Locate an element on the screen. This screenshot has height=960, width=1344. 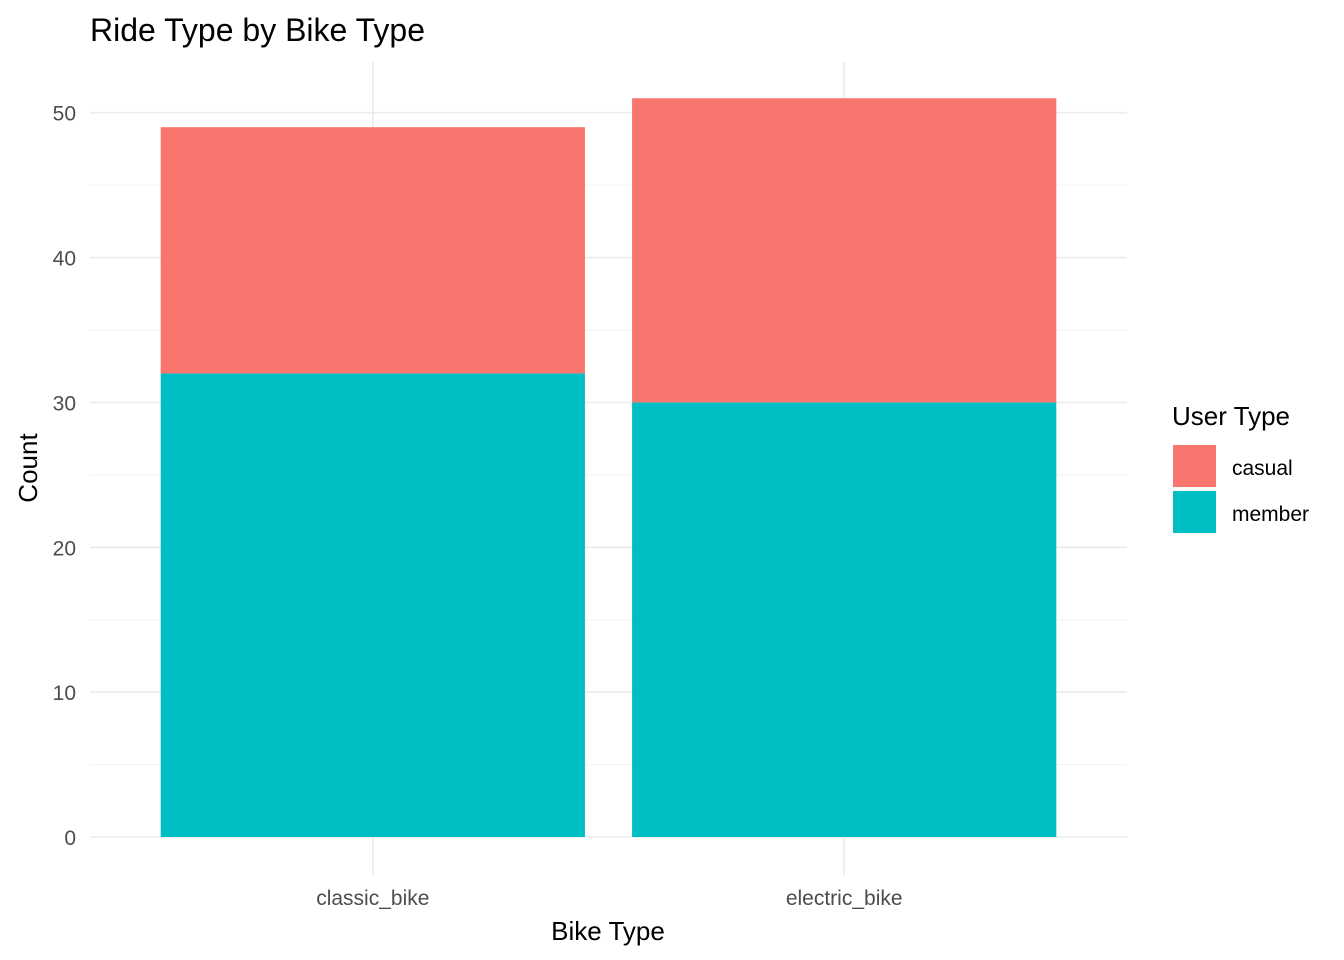
bar-electric_bike-member is located at coordinates (844, 619).